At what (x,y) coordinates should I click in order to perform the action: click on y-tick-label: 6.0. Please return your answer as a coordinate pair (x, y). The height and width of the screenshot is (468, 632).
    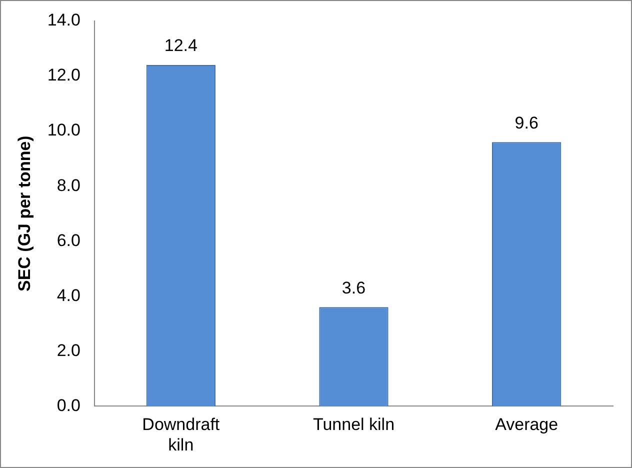
    Looking at the image, I should click on (68, 240).